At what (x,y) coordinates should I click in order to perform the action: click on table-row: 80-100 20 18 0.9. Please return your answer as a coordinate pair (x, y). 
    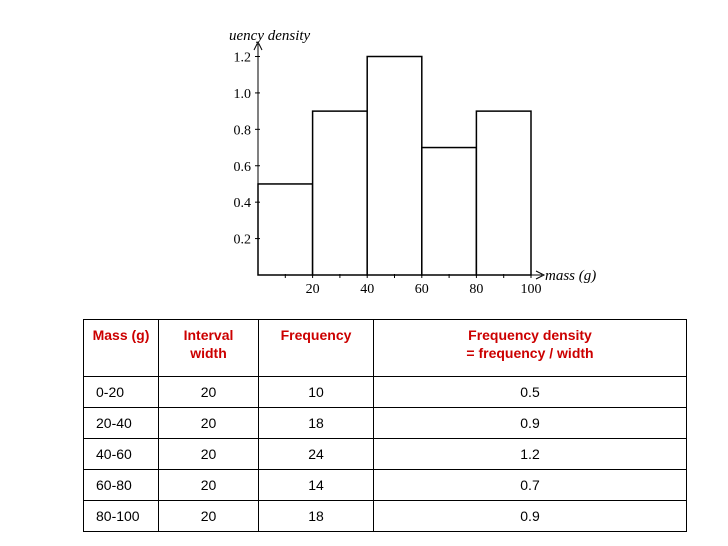
    Looking at the image, I should click on (385, 516).